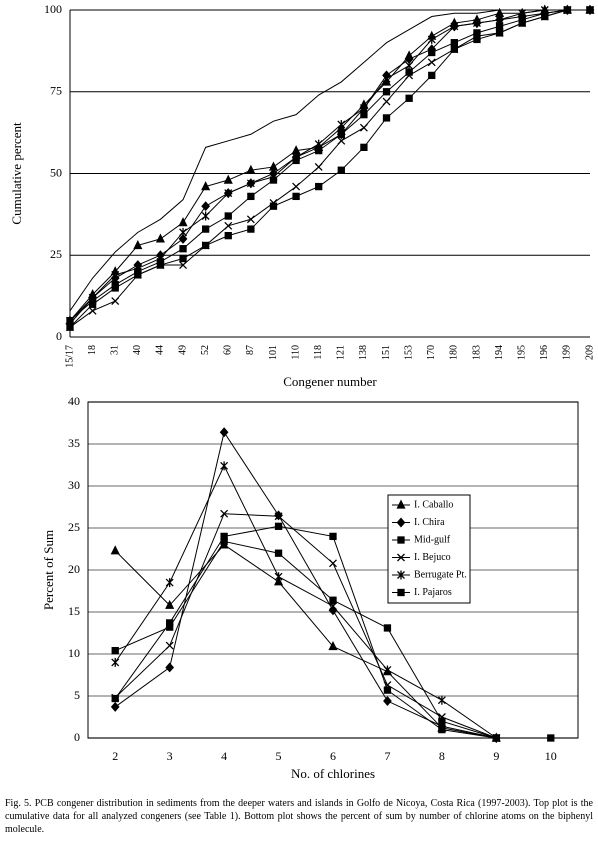  What do you see at coordinates (273, 352) in the screenshot?
I see `x-tick-label: 101` at bounding box center [273, 352].